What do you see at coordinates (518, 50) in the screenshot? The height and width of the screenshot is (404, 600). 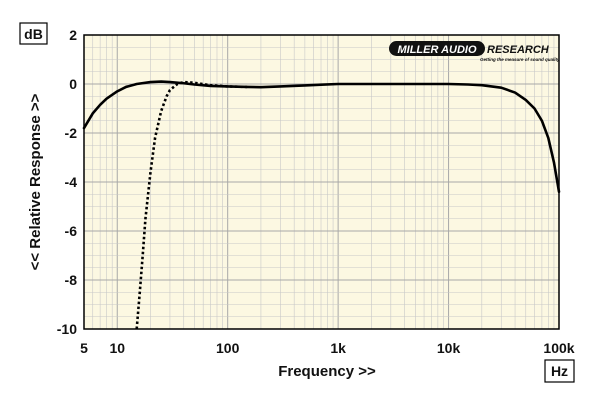 I see `logo-brand-2: RESEARCH` at bounding box center [518, 50].